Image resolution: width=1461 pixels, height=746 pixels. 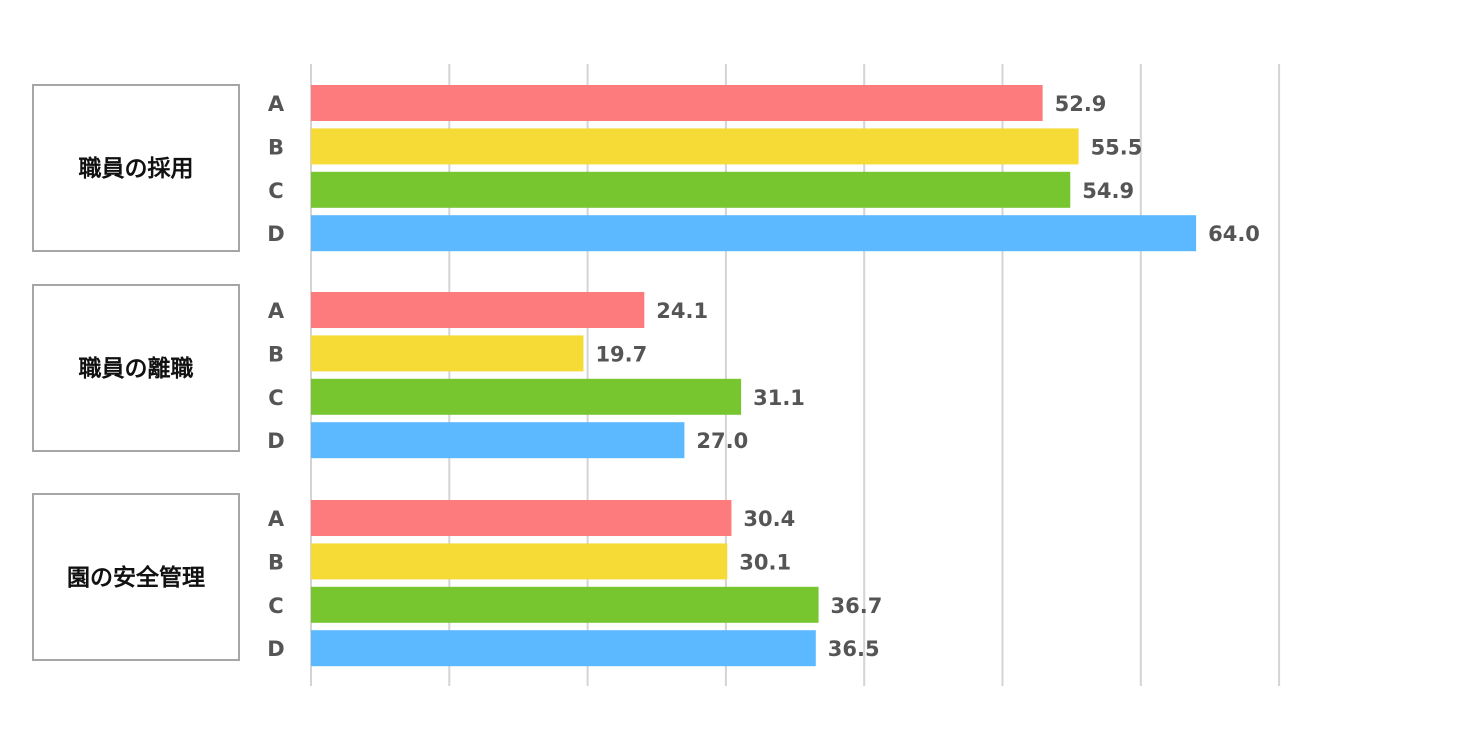 What do you see at coordinates (854, 649) in the screenshot?
I see `value-label: 36.5` at bounding box center [854, 649].